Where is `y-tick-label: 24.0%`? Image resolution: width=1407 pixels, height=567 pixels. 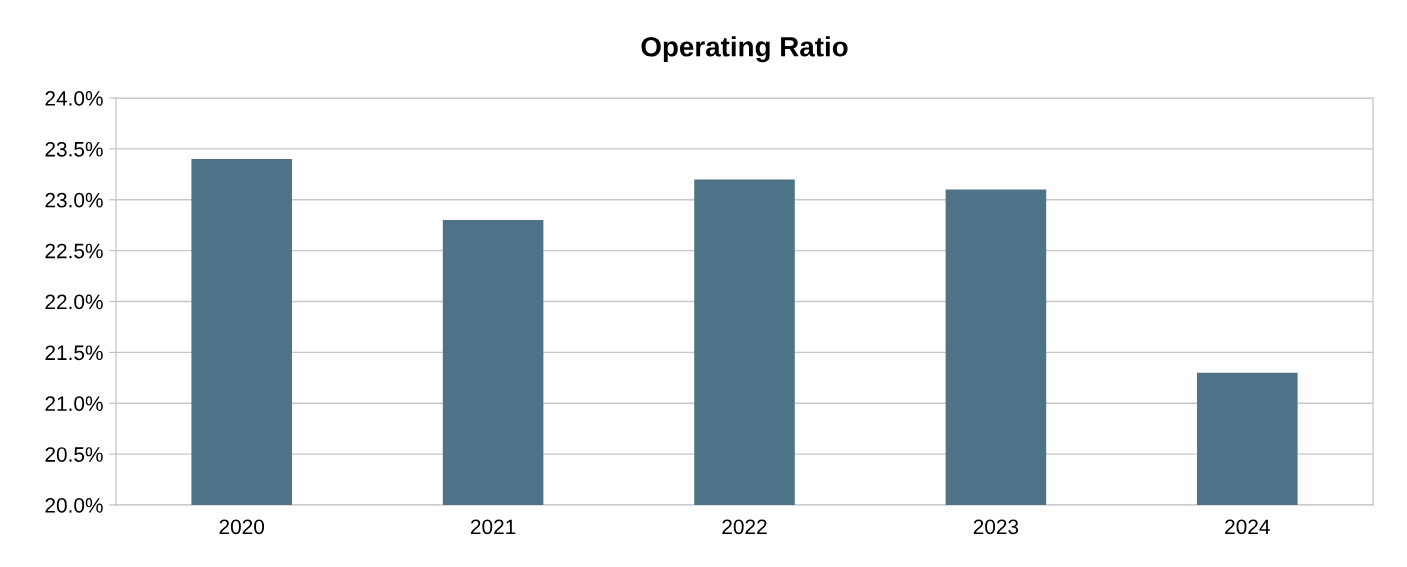 y-tick-label: 24.0% is located at coordinates (74, 98).